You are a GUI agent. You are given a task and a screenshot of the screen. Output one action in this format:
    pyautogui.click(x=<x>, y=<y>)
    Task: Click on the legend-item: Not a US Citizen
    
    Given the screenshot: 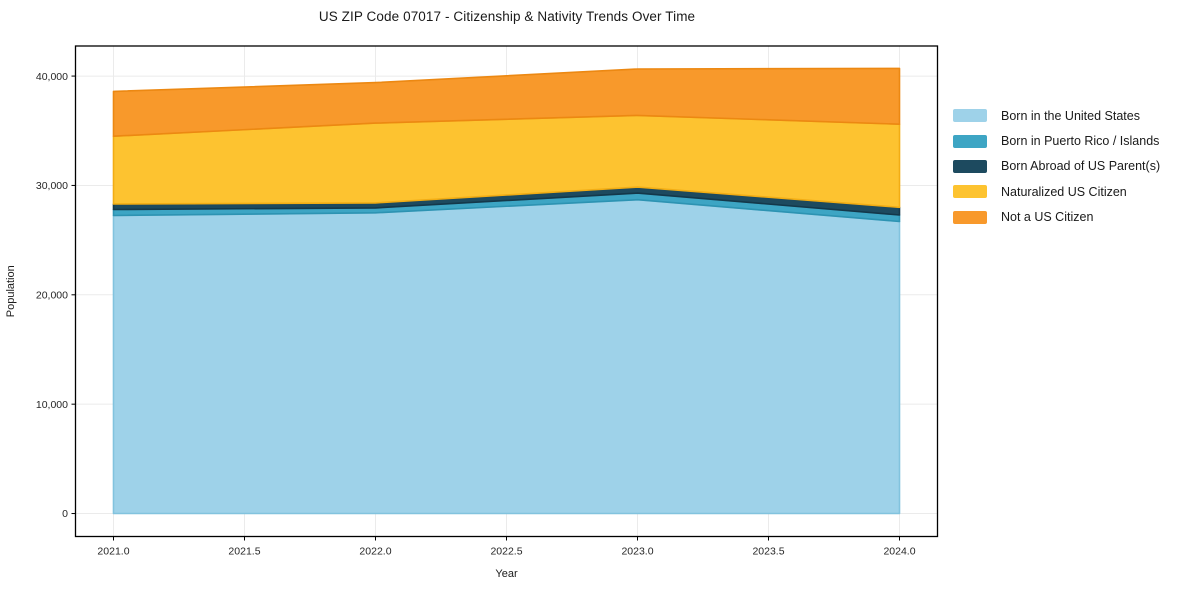 What is the action you would take?
    pyautogui.click(x=1056, y=217)
    